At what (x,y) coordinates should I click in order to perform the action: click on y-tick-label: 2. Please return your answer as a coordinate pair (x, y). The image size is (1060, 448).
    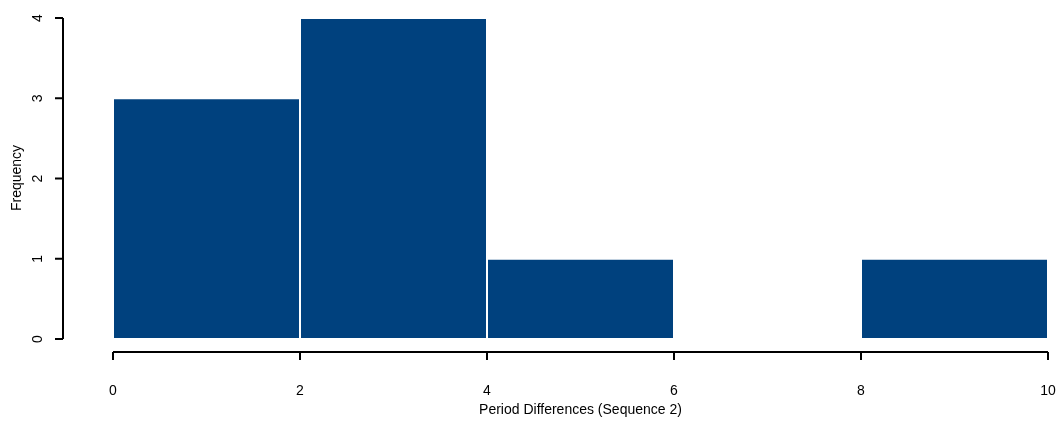
    Looking at the image, I should click on (37, 178).